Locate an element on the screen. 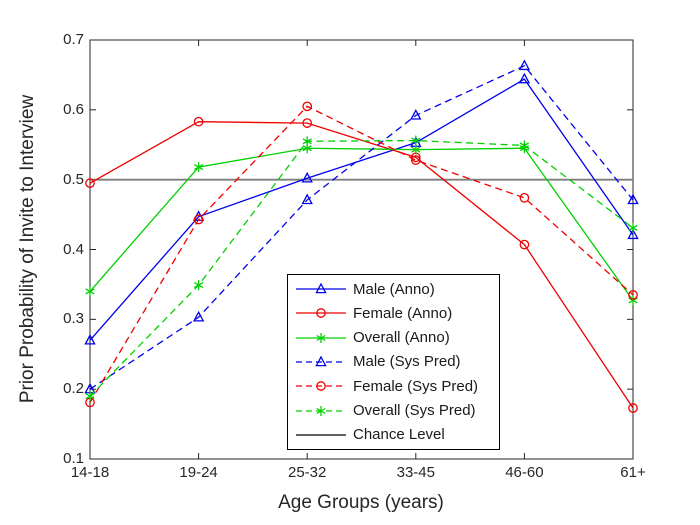 The image size is (700, 525). y-tick-label: 0.6 is located at coordinates (73, 109).